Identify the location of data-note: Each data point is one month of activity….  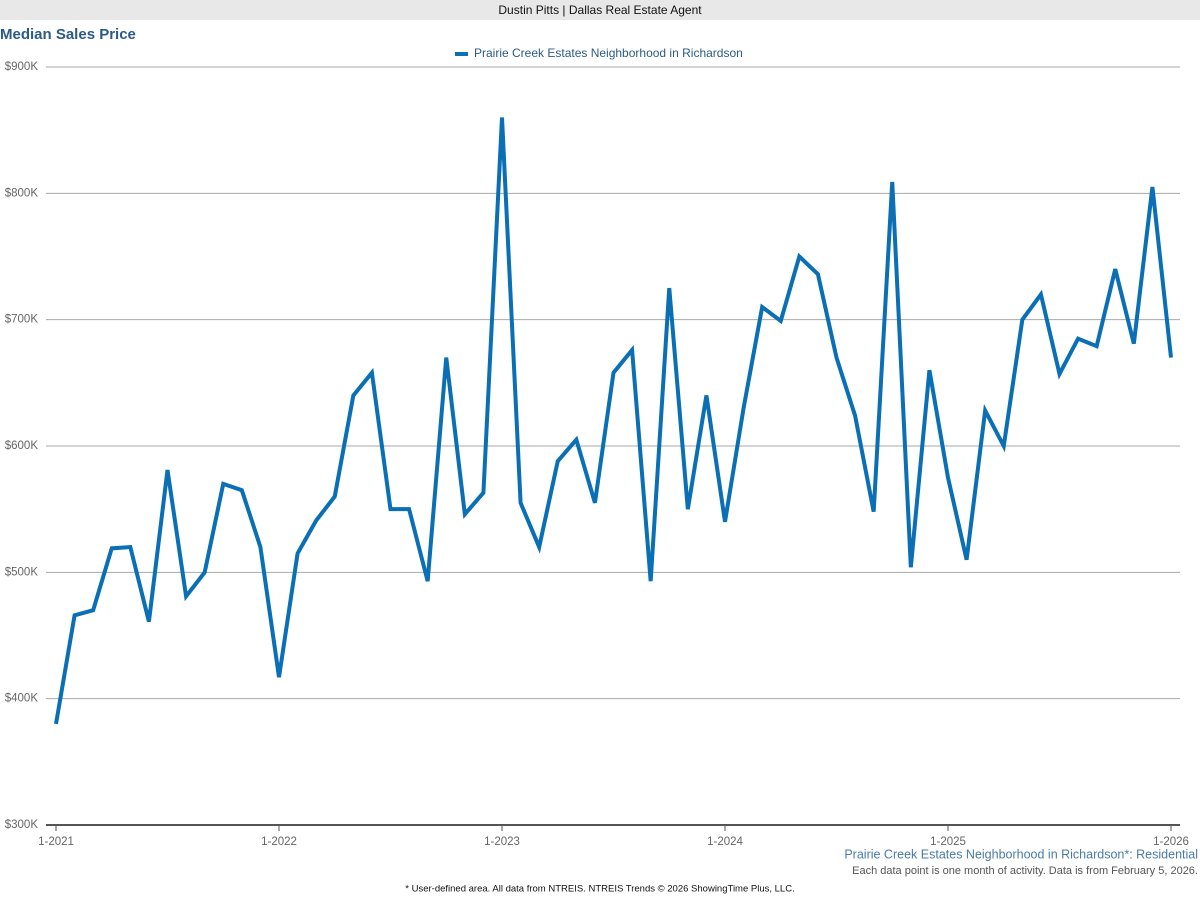
(1025, 871).